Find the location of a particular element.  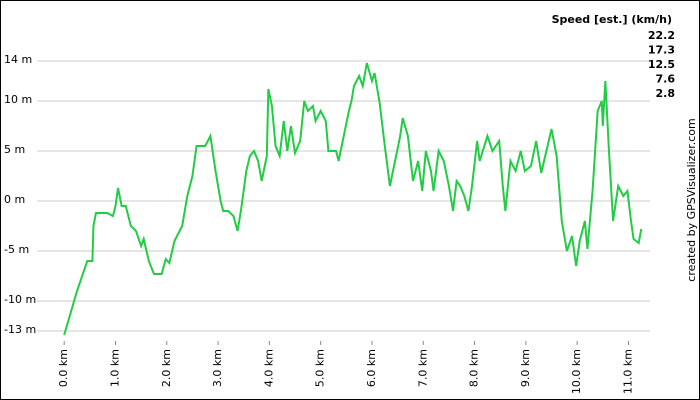

legend-entry: 2.8 is located at coordinates (666, 93).